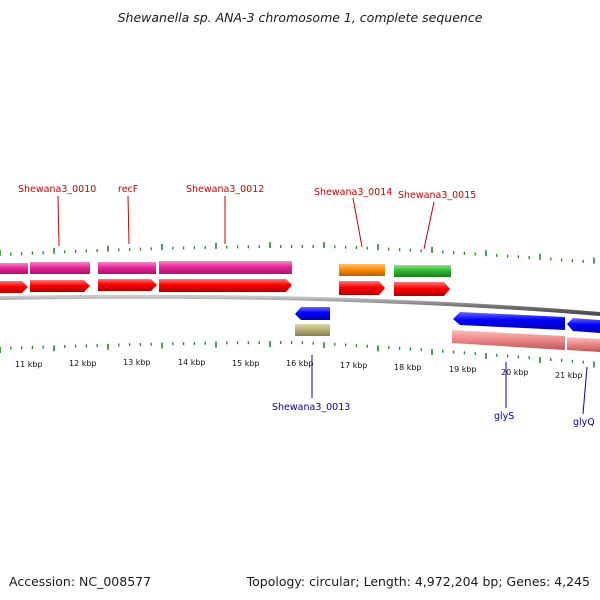  What do you see at coordinates (583, 344) in the screenshot?
I see `gene-block-glyq` at bounding box center [583, 344].